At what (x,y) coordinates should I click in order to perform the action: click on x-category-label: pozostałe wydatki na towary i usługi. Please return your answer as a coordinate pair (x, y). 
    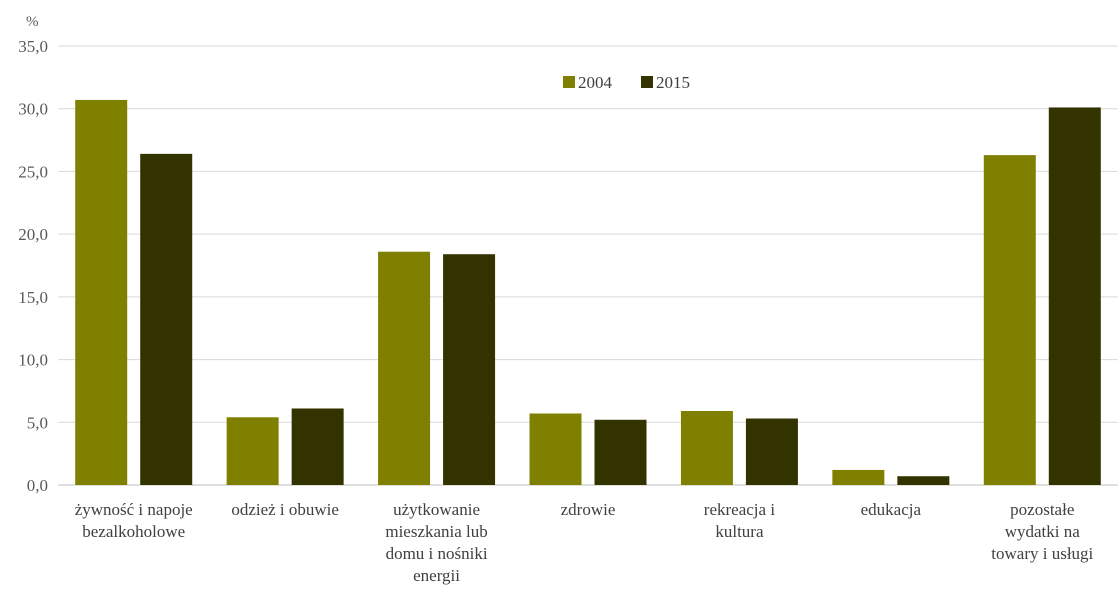
    Looking at the image, I should click on (1042, 531).